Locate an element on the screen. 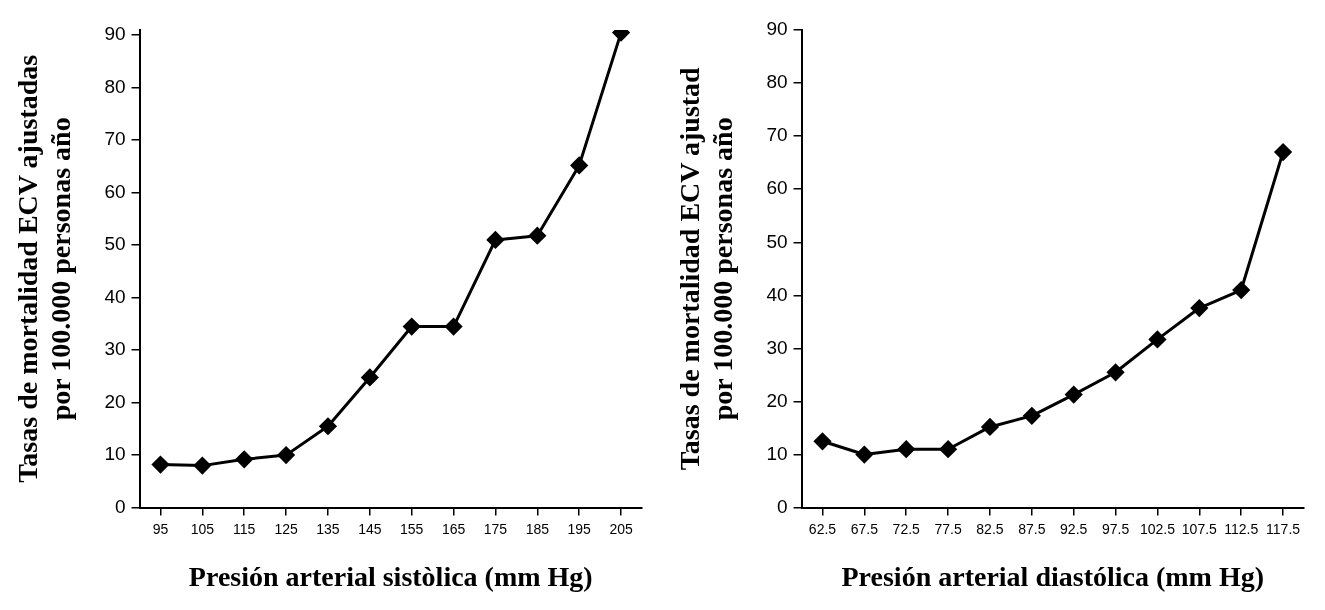 The width and height of the screenshot is (1325, 610). x-tick-label: 77.5 is located at coordinates (948, 528).